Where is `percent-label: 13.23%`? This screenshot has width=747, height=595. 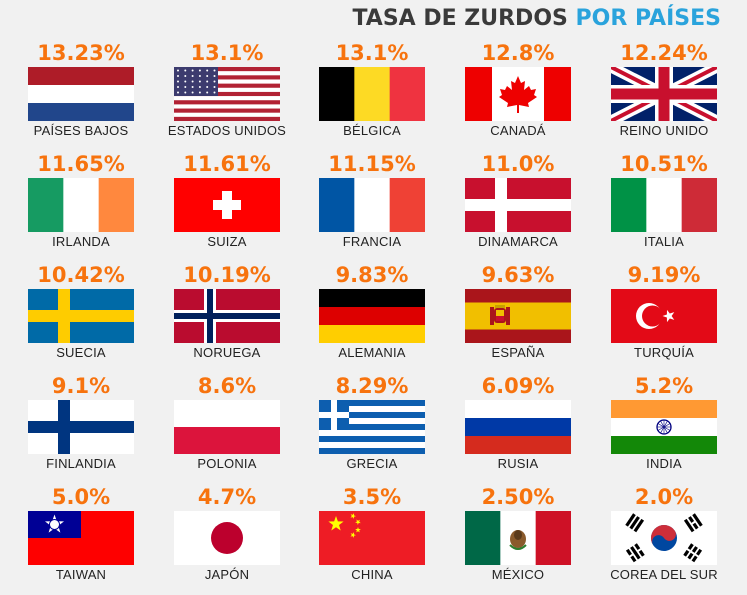 percent-label: 13.23% is located at coordinates (81, 53).